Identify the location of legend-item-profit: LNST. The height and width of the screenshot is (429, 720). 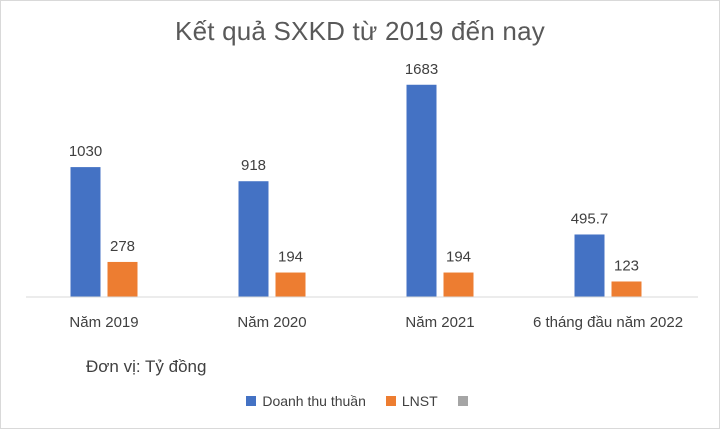
(411, 401).